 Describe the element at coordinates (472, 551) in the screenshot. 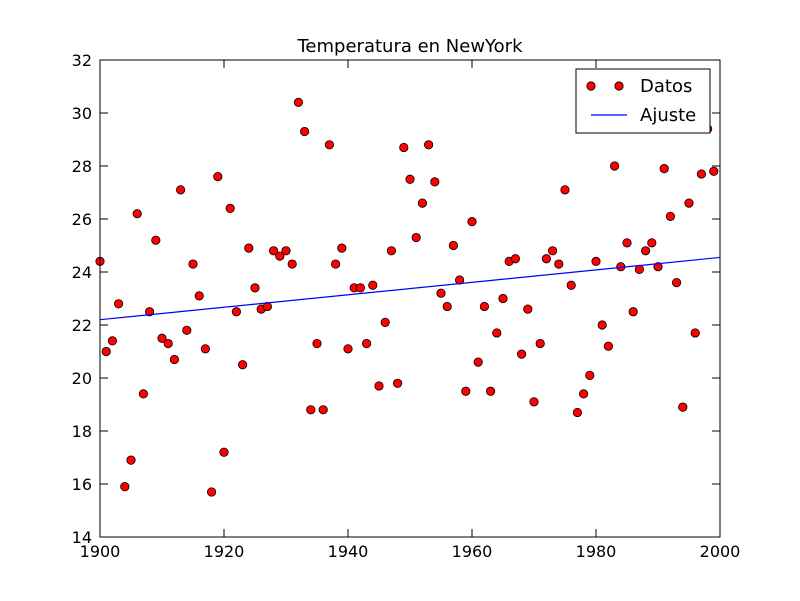

I see `x-tick-label: 1960` at that location.